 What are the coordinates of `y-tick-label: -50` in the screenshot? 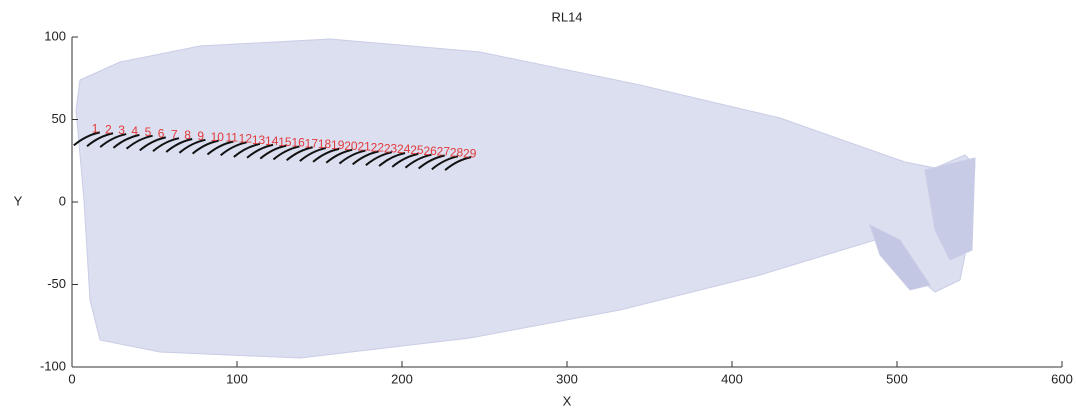 It's located at (56, 283).